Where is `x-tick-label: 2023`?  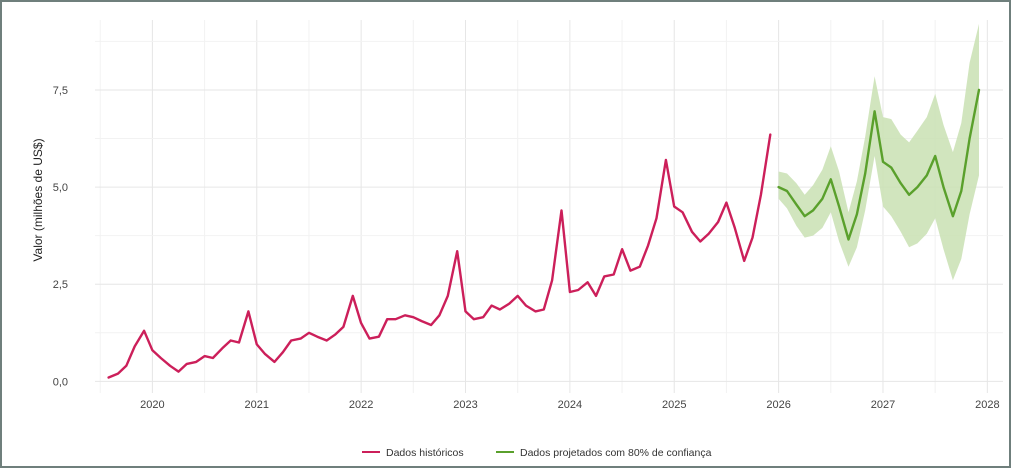
x-tick-label: 2023 is located at coordinates (465, 405).